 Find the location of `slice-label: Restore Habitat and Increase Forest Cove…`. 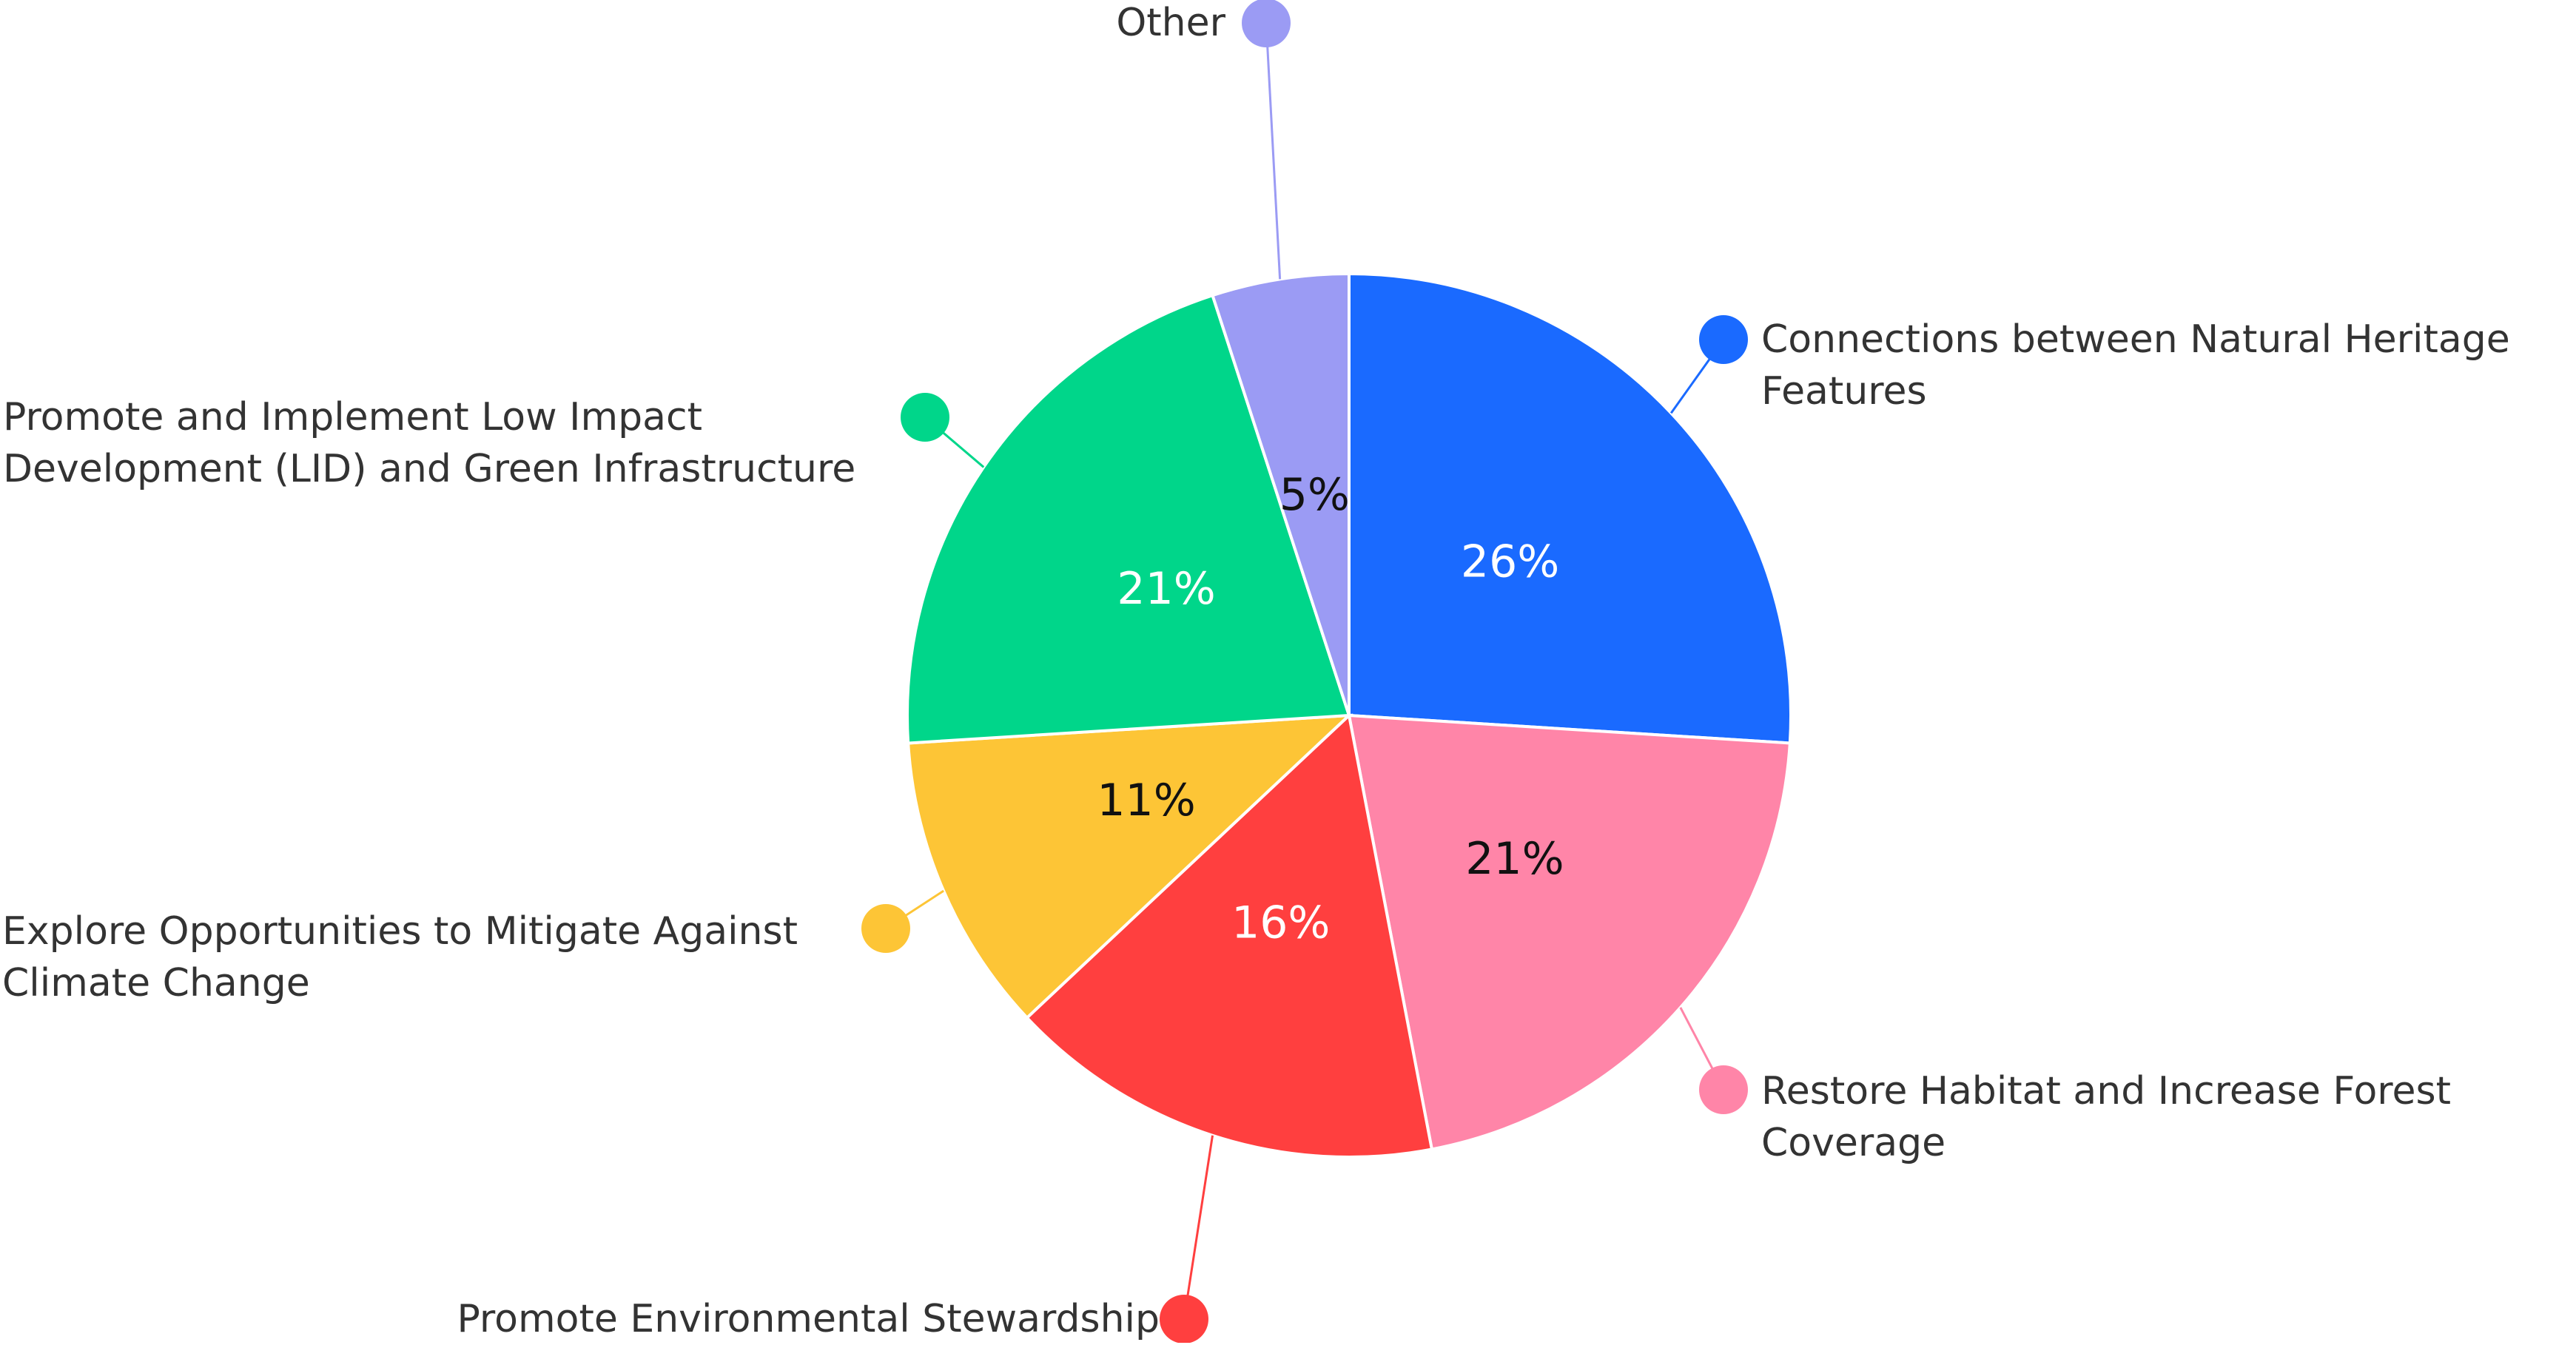

slice-label: Restore Habitat and Increase Forest Cove… is located at coordinates (2106, 1117).